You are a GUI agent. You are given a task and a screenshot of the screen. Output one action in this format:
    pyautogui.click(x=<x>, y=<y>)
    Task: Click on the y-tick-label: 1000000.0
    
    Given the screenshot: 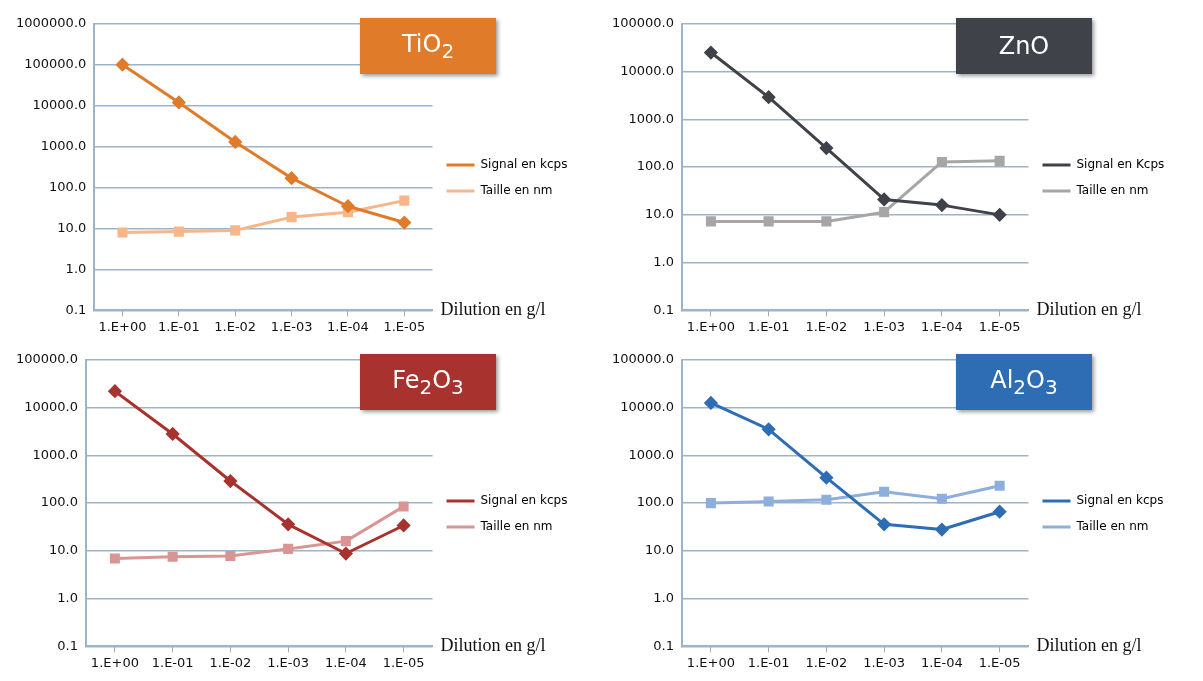 What is the action you would take?
    pyautogui.click(x=51, y=23)
    